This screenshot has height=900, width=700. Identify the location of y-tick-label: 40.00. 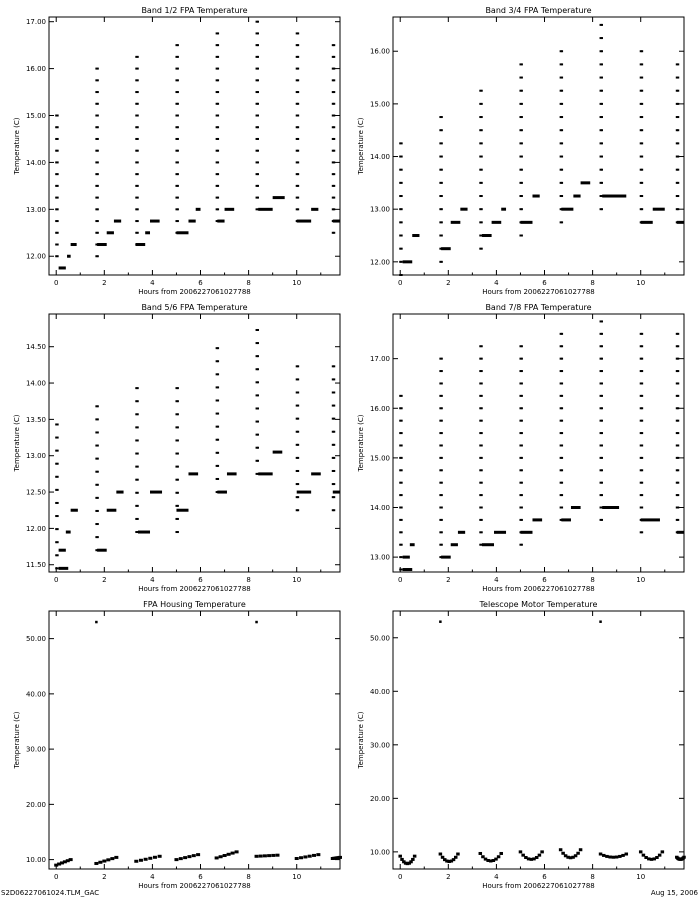
(36, 694).